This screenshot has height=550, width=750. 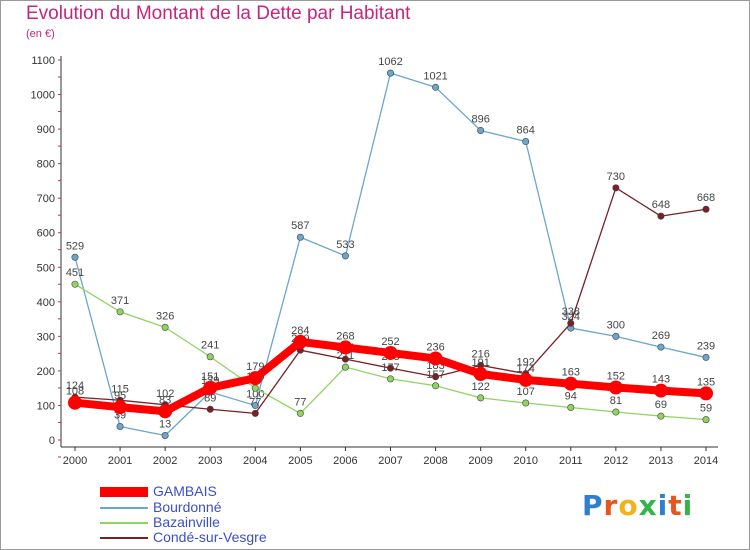 What do you see at coordinates (706, 461) in the screenshot?
I see `x-tick-label: 2014` at bounding box center [706, 461].